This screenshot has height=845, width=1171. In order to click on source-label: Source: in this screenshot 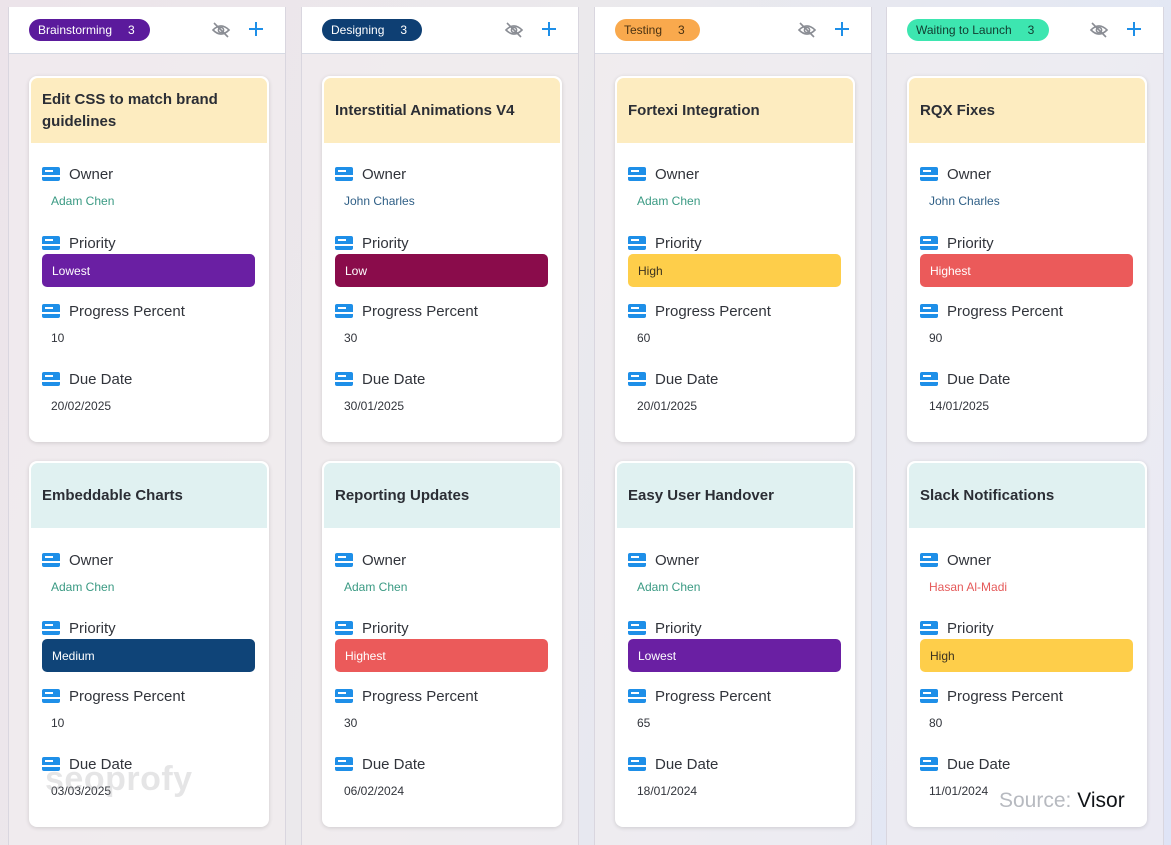, I will do `click(1035, 800)`.